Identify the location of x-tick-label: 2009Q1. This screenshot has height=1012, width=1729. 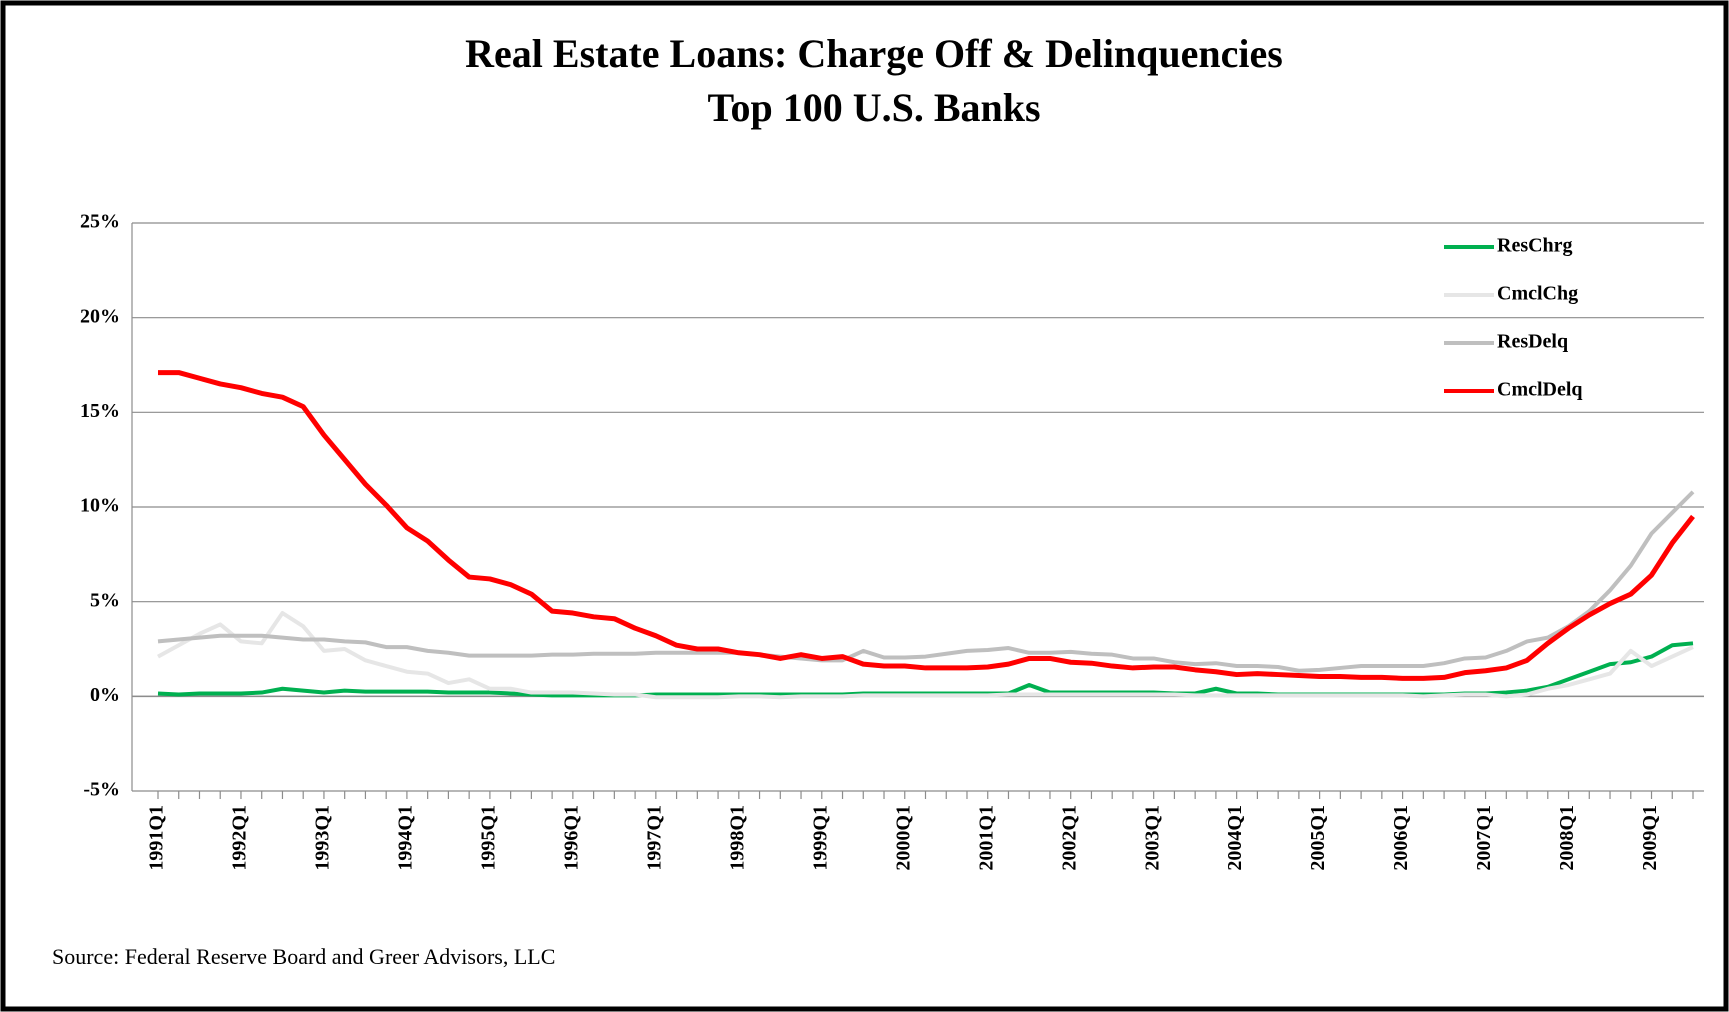
(1650, 838).